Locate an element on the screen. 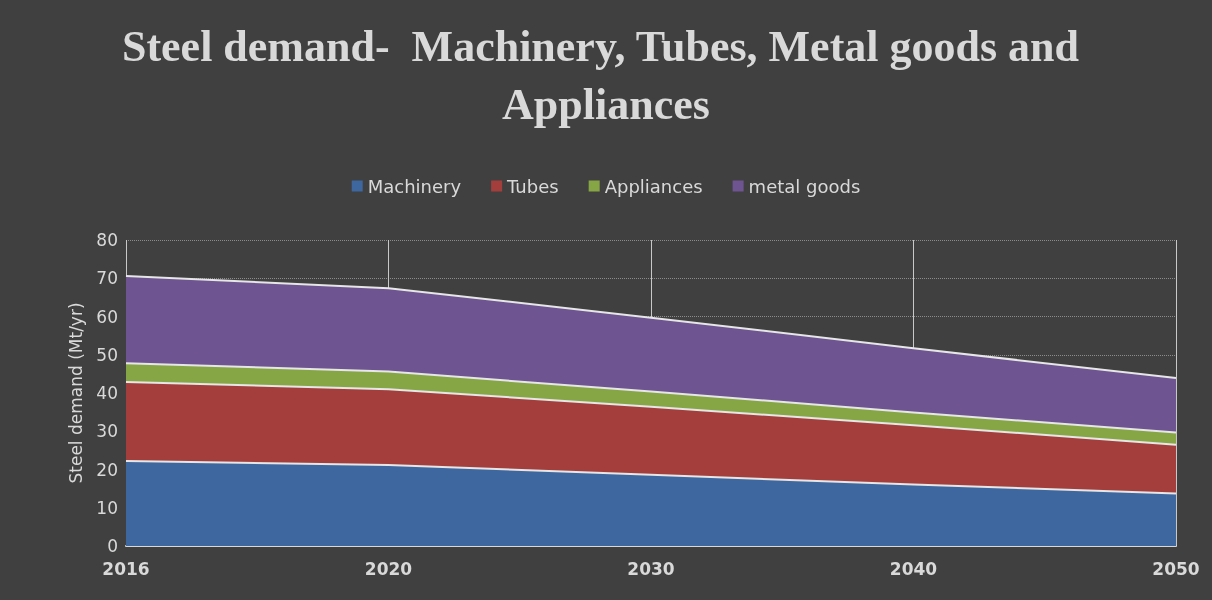  legend-label: Appliances is located at coordinates (653, 186).